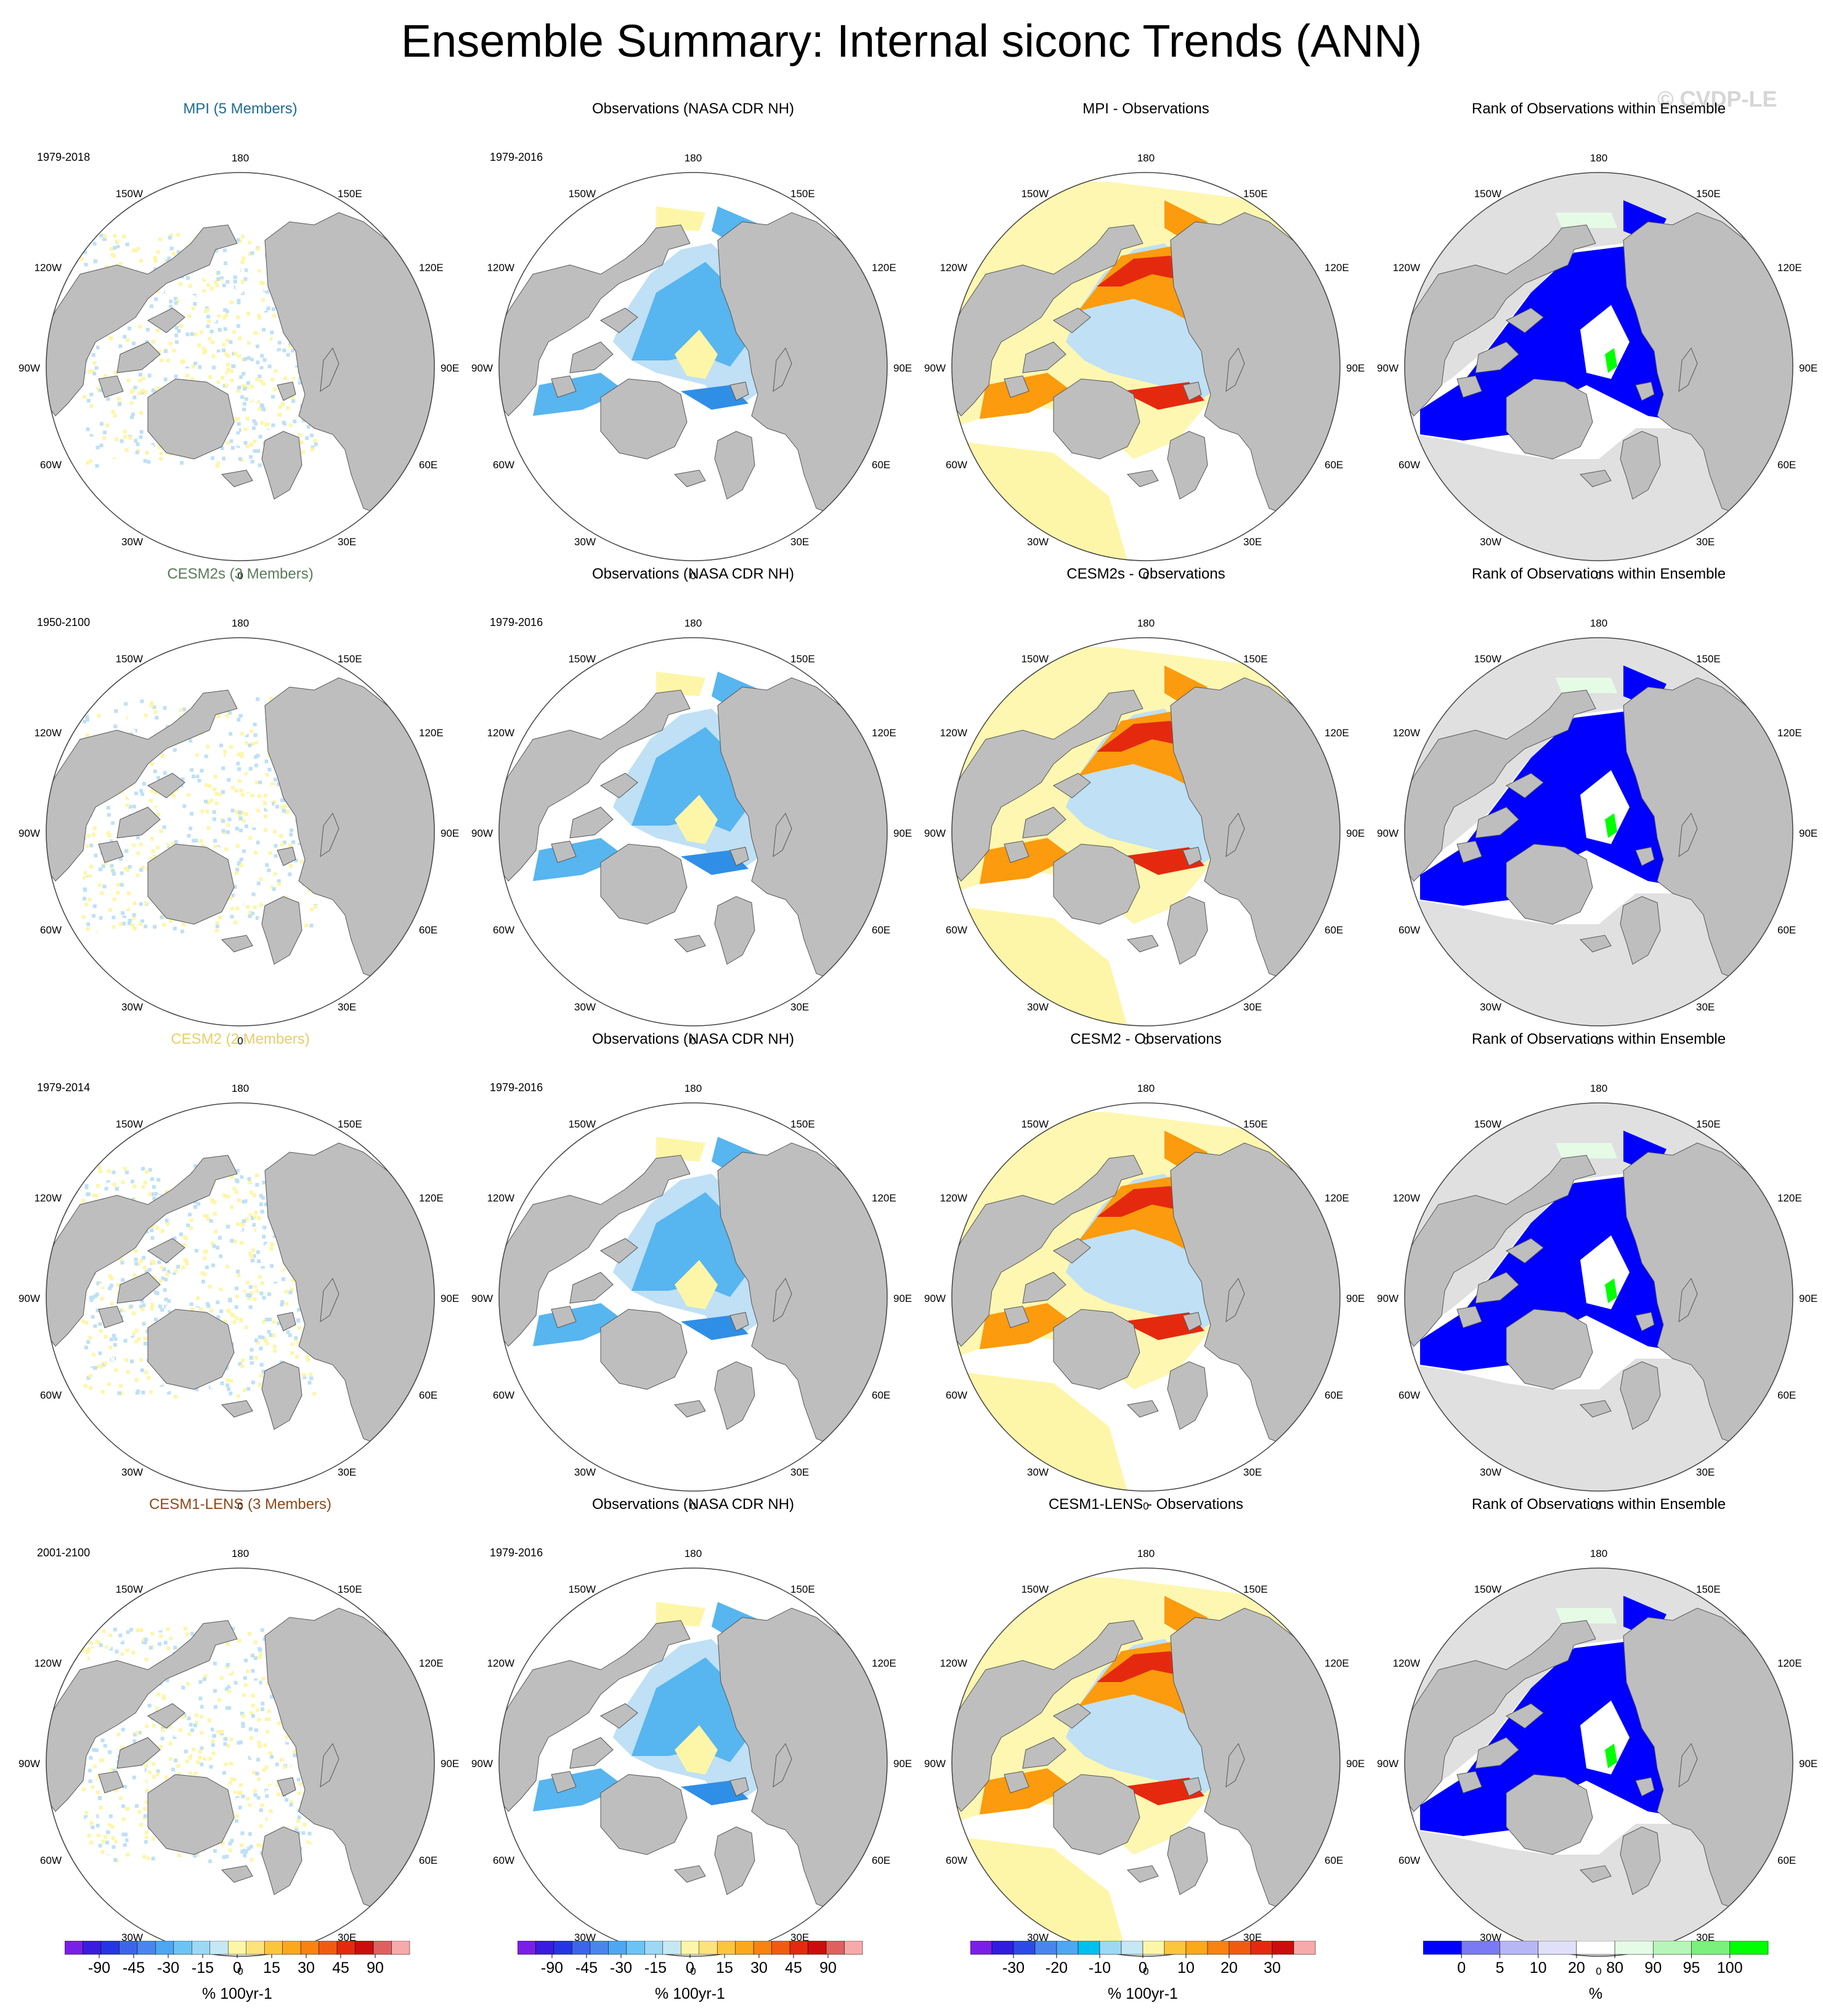 The width and height of the screenshot is (1823, 2016). Describe the element at coordinates (1100, 1968) in the screenshot. I see `colorbar-tick: -10` at that location.